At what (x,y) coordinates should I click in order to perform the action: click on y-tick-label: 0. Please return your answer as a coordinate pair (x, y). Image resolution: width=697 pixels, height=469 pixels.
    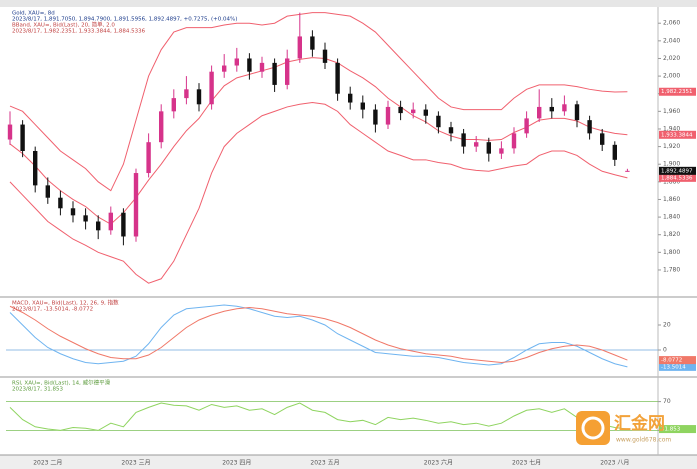
    Looking at the image, I should click on (665, 350).